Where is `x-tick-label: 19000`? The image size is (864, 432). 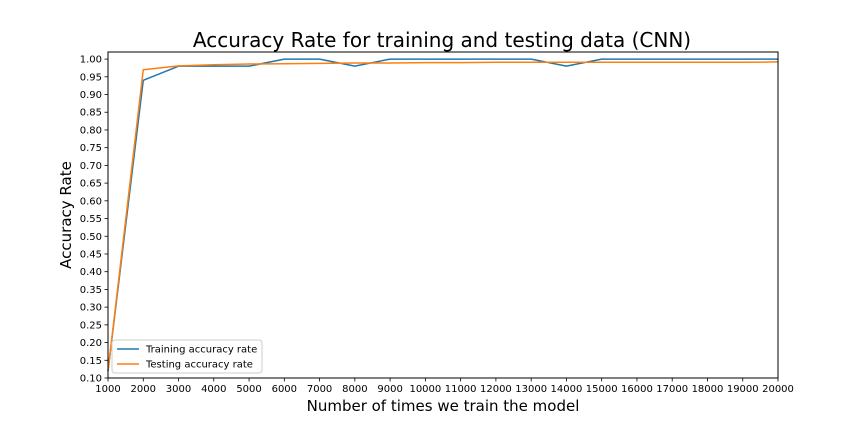
x-tick-label: 19000 is located at coordinates (743, 389).